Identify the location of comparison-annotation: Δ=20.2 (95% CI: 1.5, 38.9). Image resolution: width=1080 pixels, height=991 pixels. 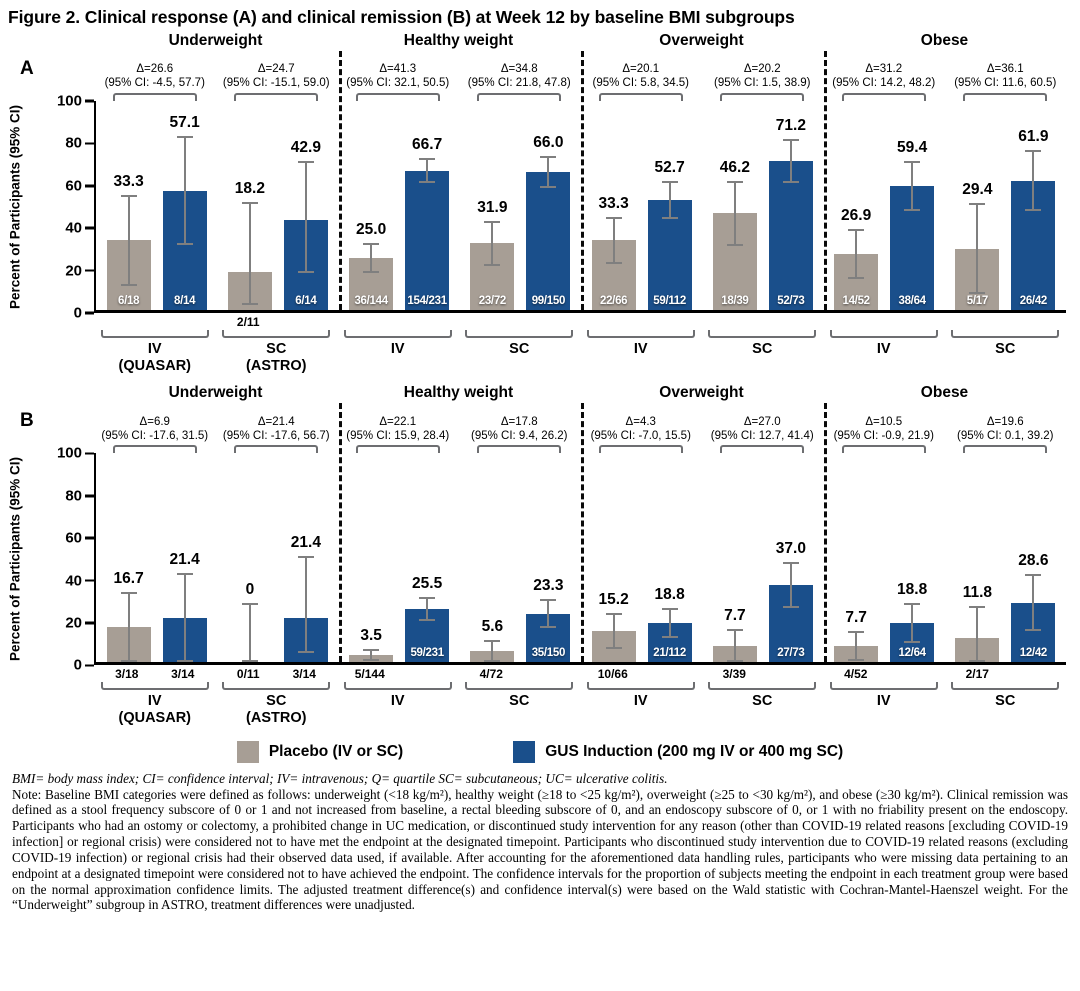
(763, 77).